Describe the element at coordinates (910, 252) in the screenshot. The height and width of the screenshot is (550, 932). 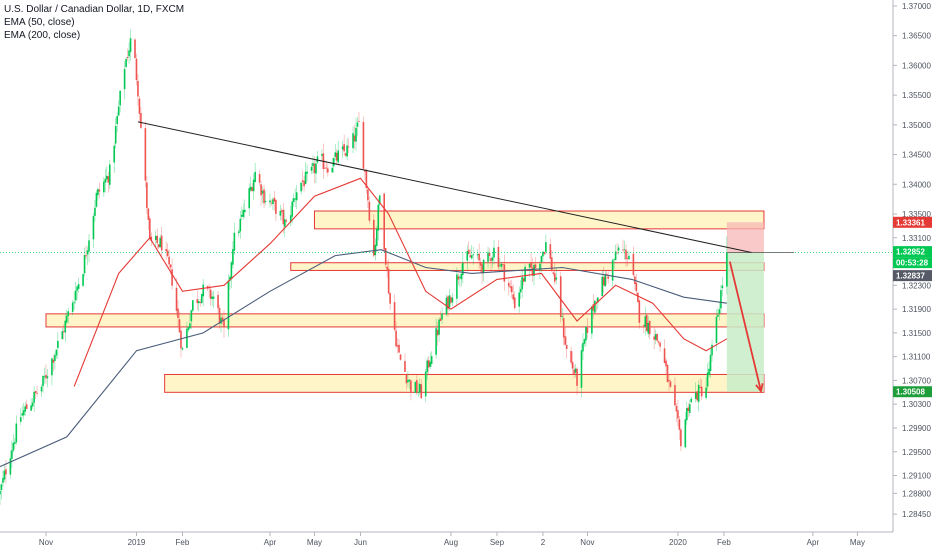
I see `current-price-tag: 1.32852` at that location.